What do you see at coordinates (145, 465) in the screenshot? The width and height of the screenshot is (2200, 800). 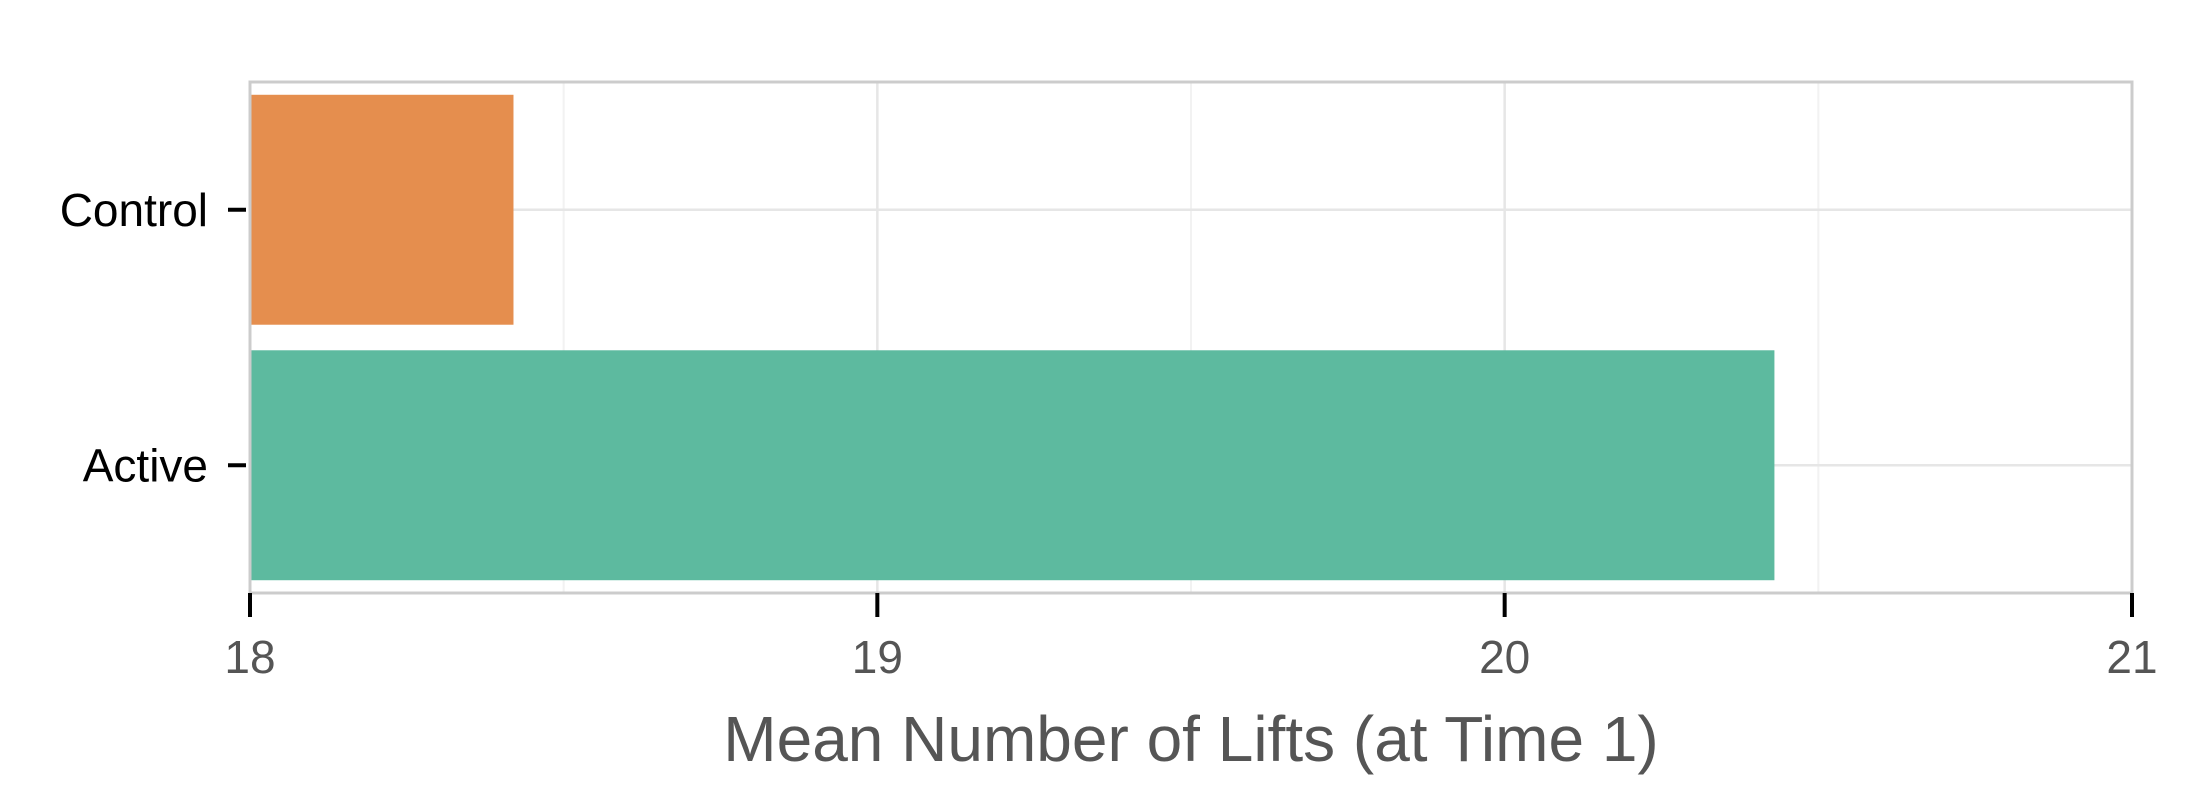 I see `y-tick-label: Active` at bounding box center [145, 465].